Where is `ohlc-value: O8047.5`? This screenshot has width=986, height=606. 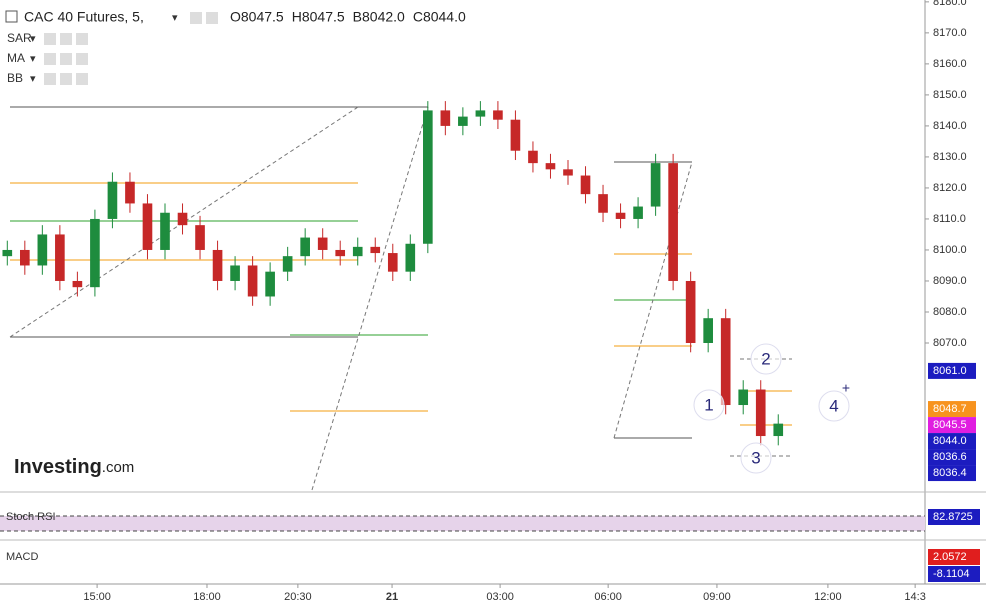
ohlc-value: O8047.5 is located at coordinates (257, 17).